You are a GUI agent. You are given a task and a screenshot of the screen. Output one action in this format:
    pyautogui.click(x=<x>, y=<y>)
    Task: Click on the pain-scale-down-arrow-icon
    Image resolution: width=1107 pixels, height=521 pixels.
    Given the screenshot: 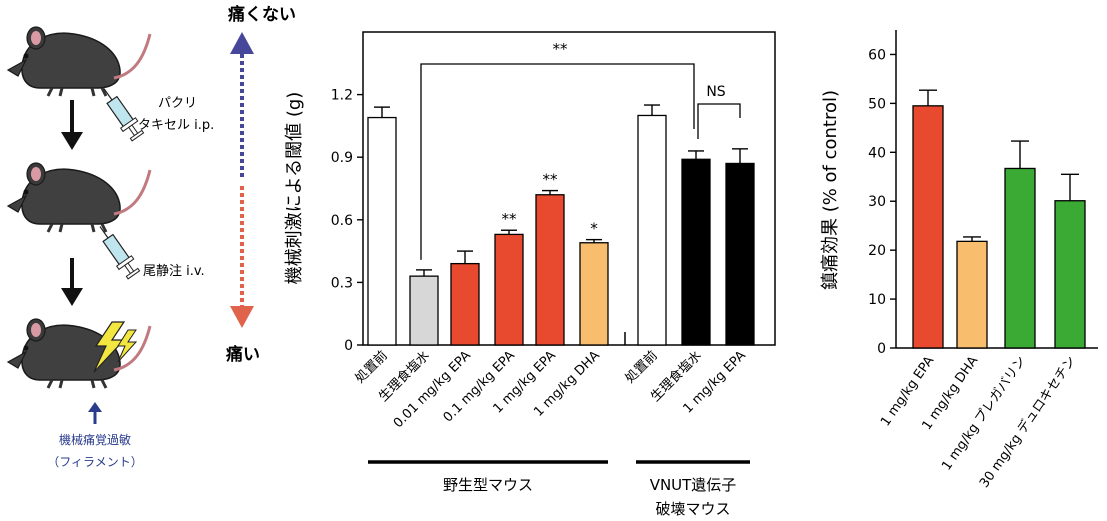 What is the action you would take?
    pyautogui.click(x=242, y=317)
    